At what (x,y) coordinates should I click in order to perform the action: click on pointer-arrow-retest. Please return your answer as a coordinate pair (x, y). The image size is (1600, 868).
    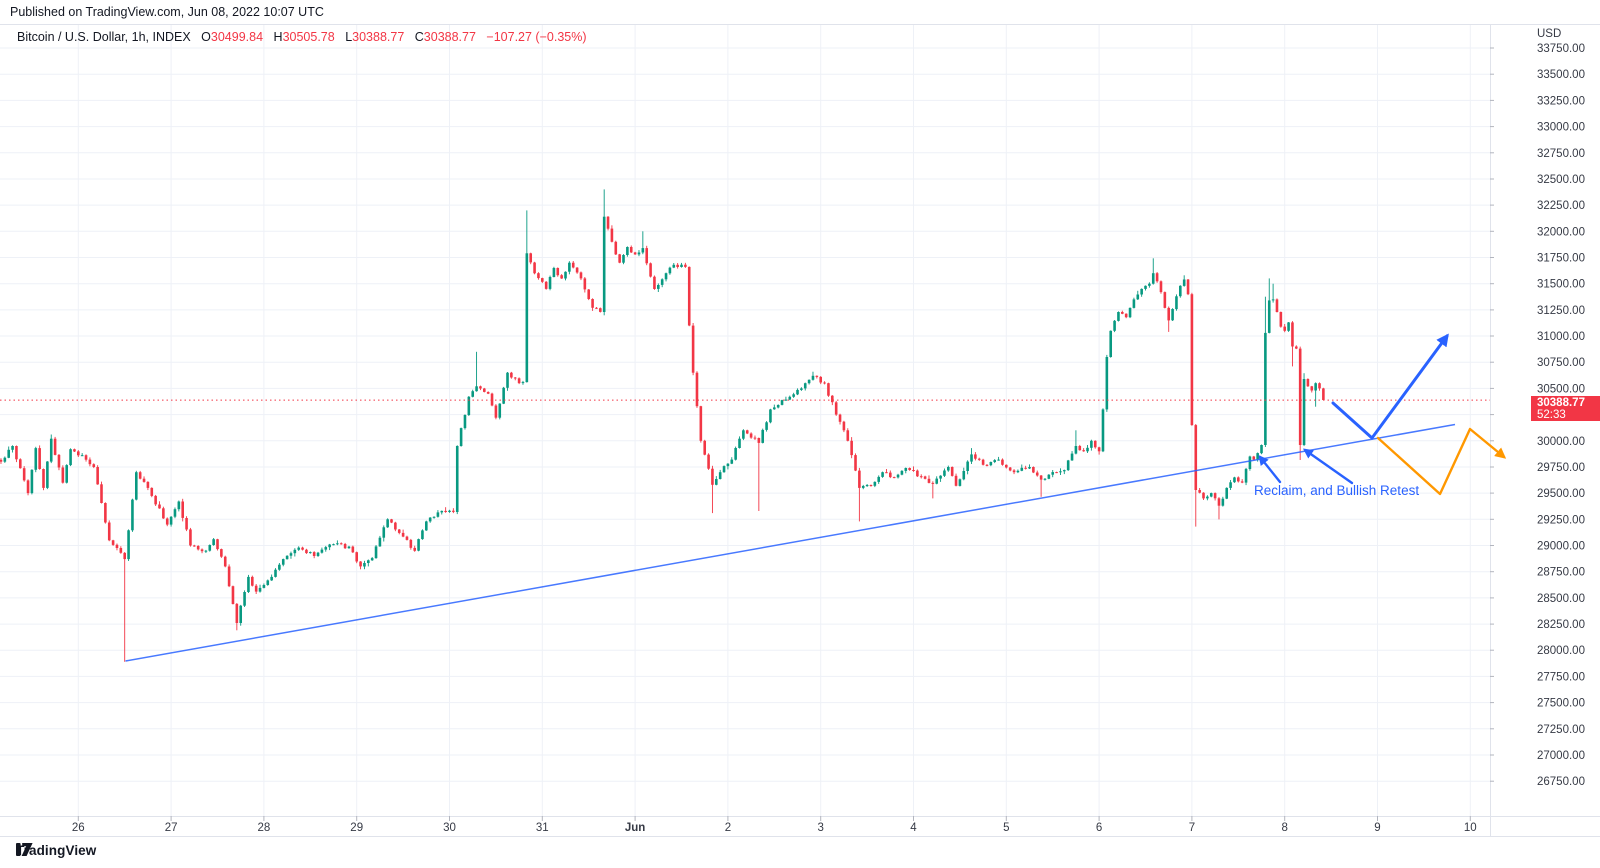
    Looking at the image, I should click on (1328, 466).